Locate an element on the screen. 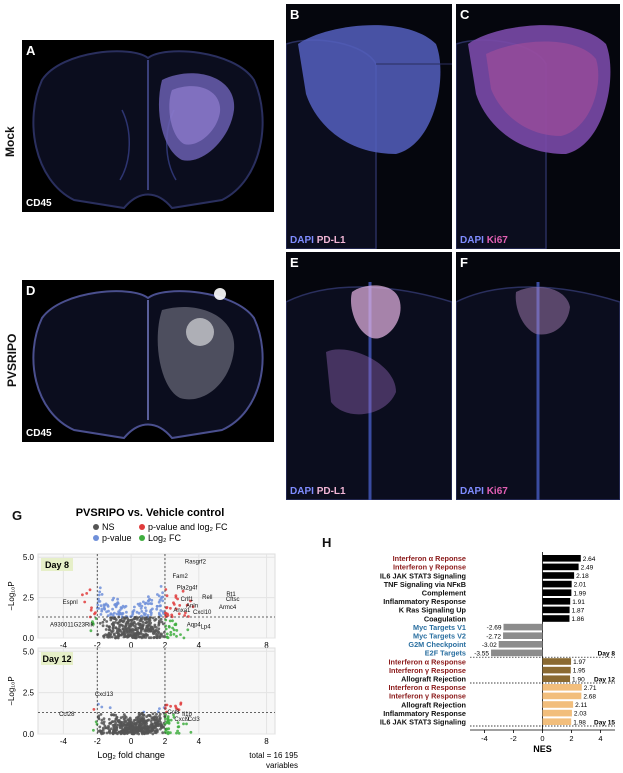 The height and width of the screenshot is (773, 623). y-tick-label: 2.5 is located at coordinates (29, 693).